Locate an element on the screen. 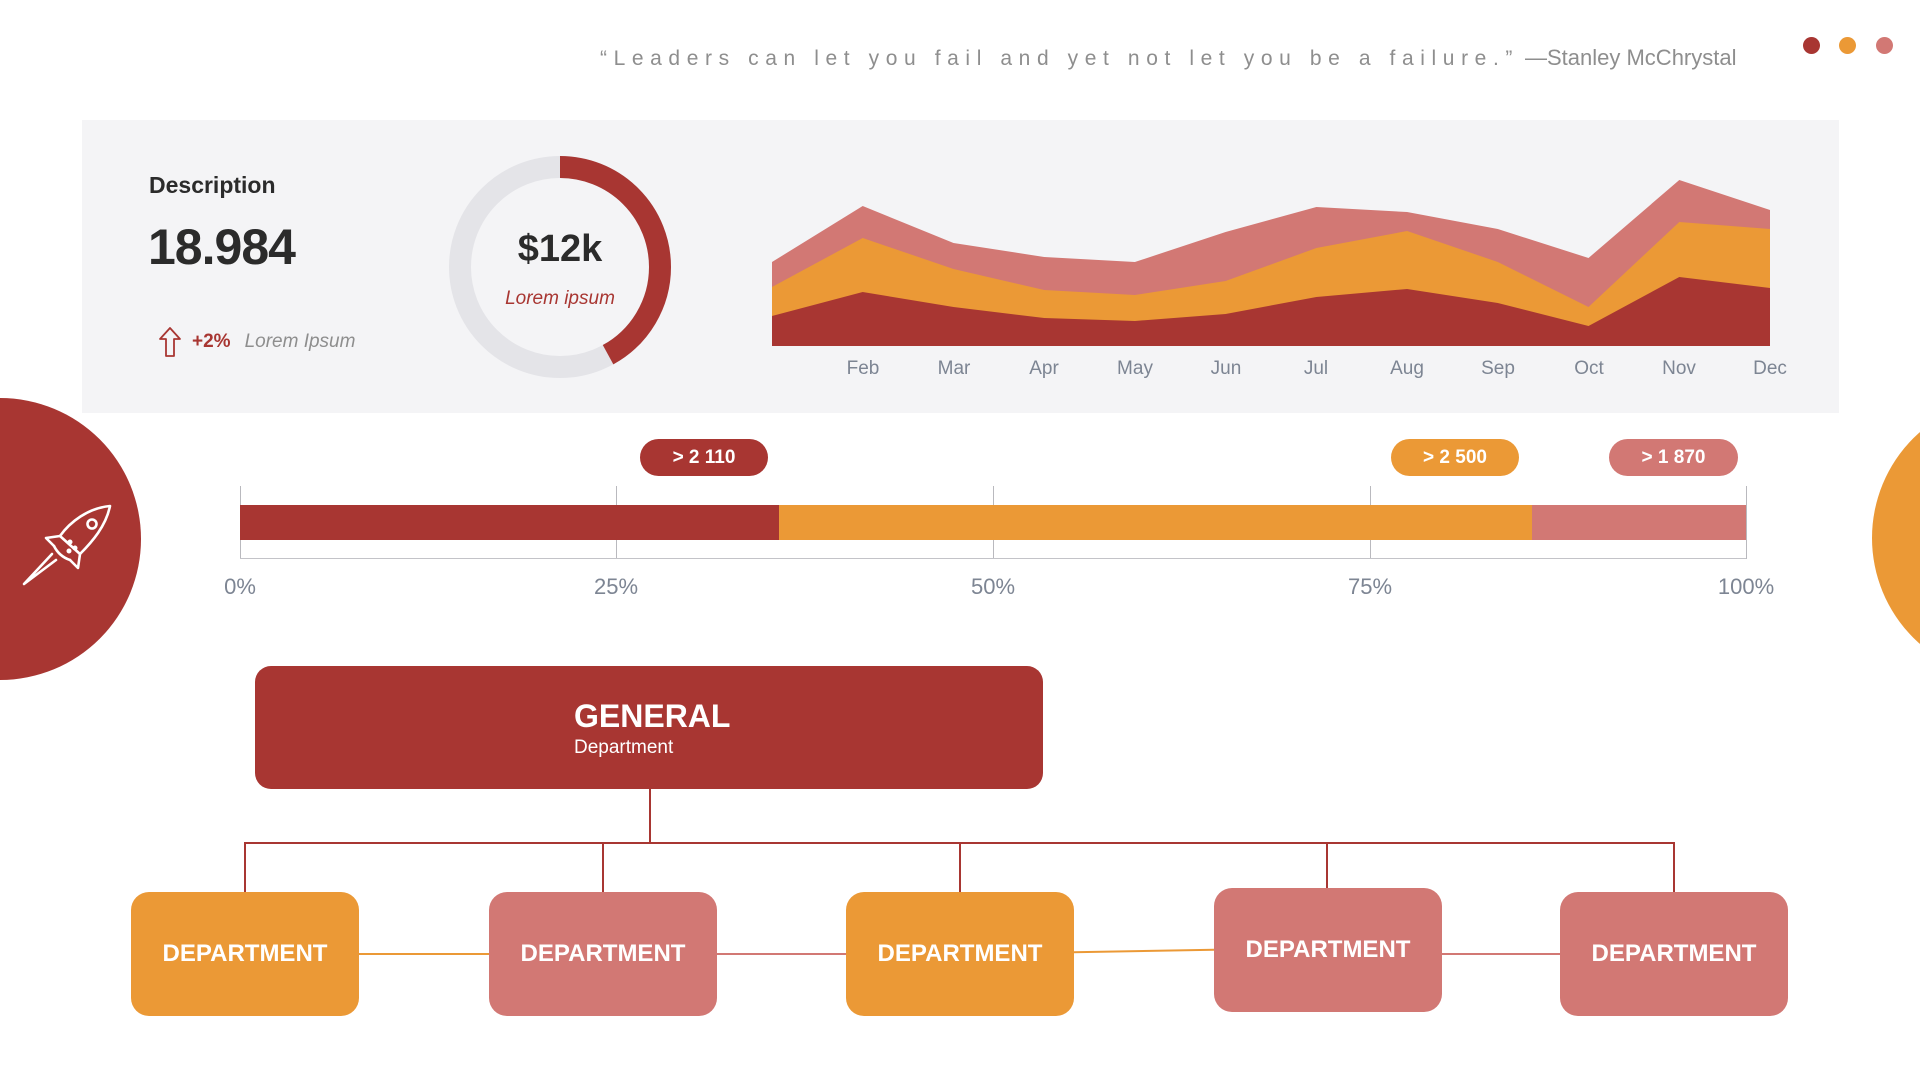  axis-line is located at coordinates (993, 558).